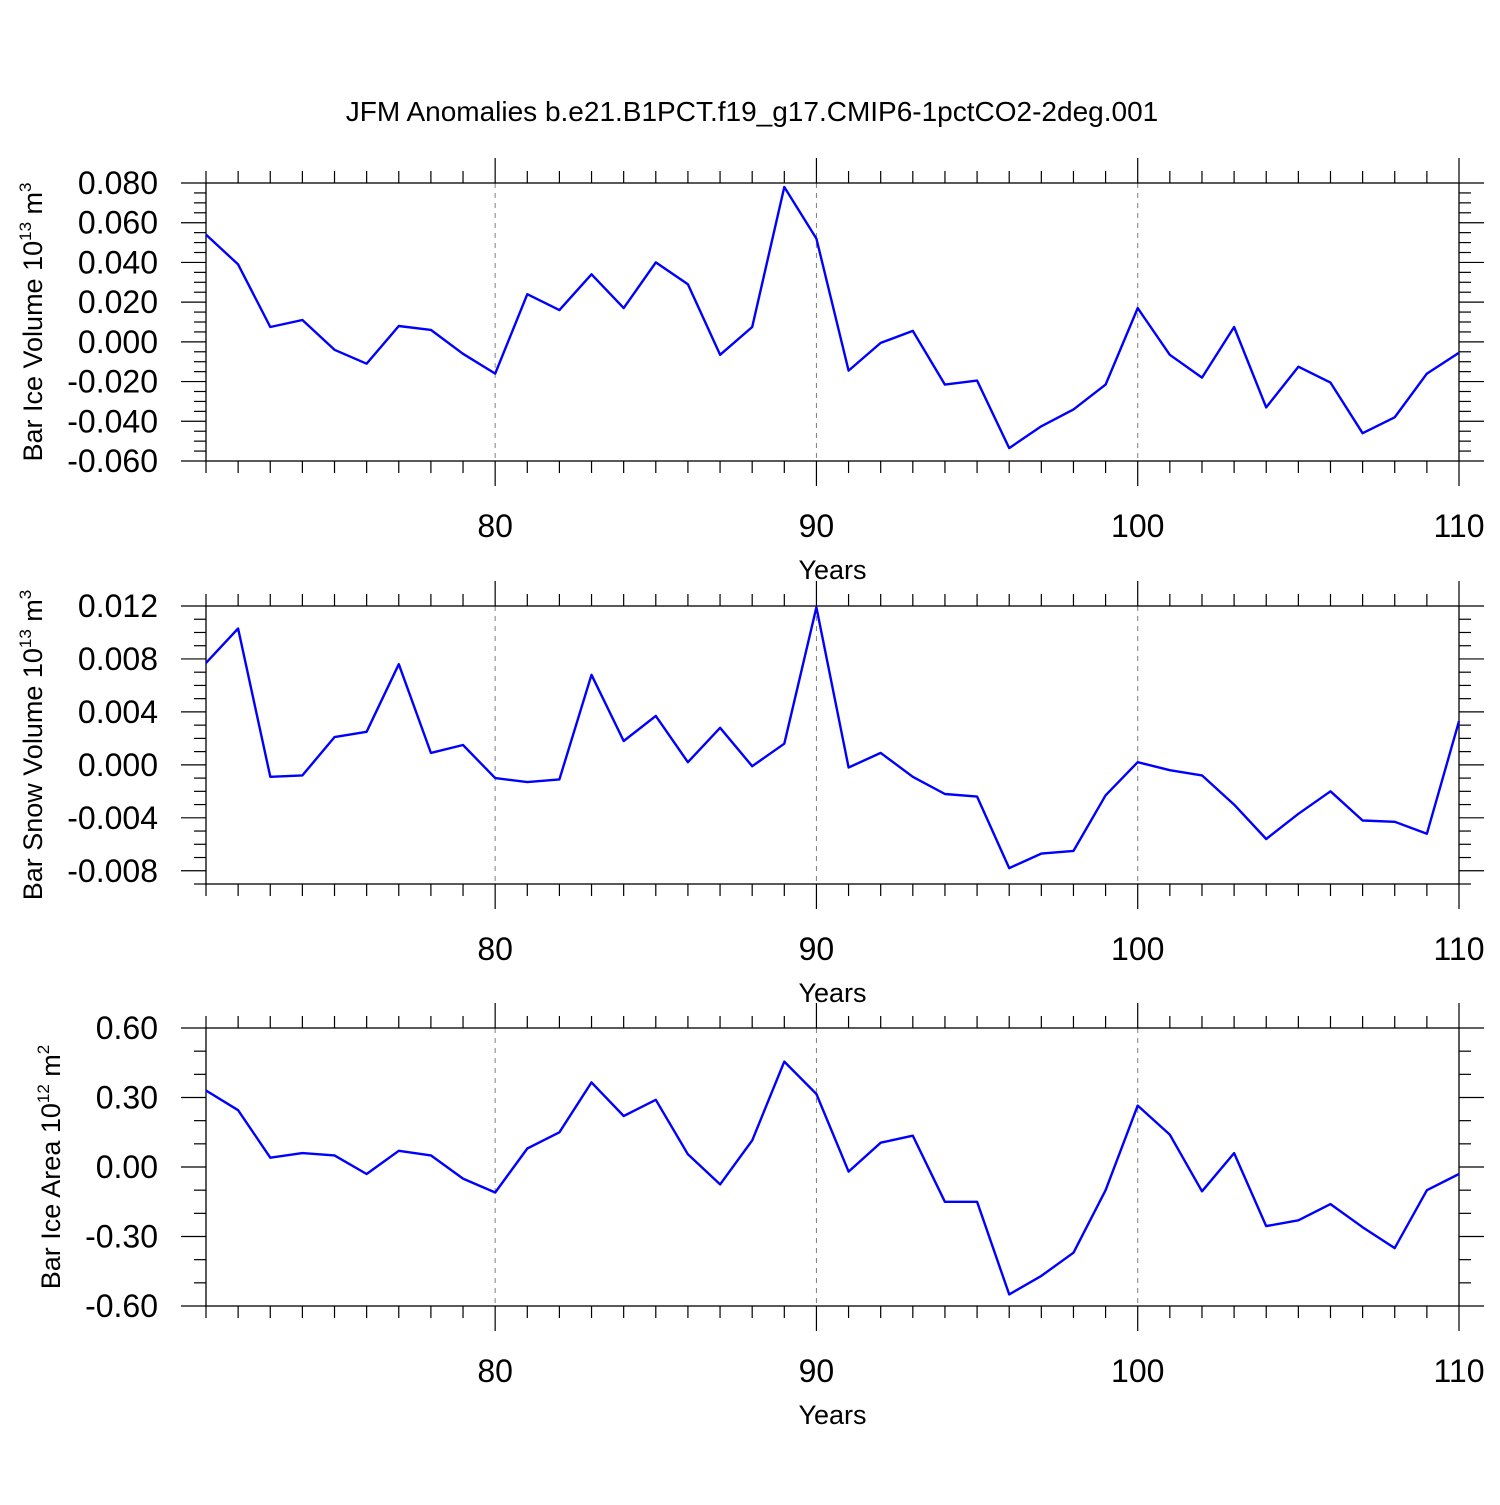  Describe the element at coordinates (1458, 1371) in the screenshot. I see `panel-3-x-tick-label: 110` at that location.